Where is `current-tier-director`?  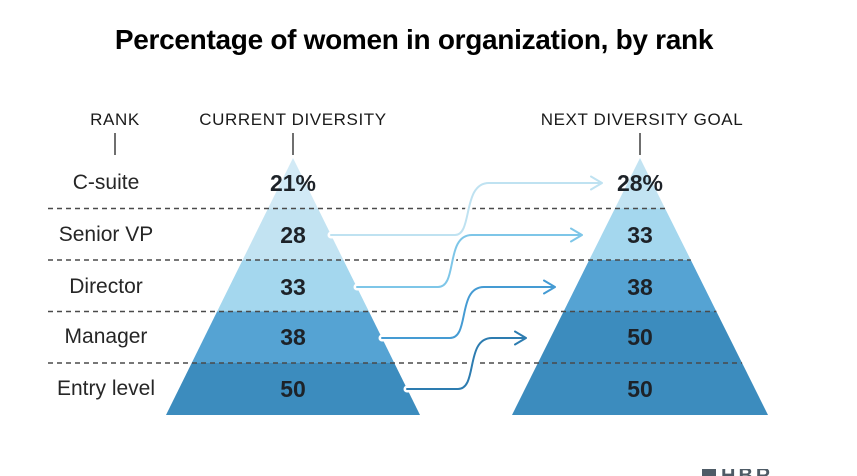 current-tier-director is located at coordinates (293, 286).